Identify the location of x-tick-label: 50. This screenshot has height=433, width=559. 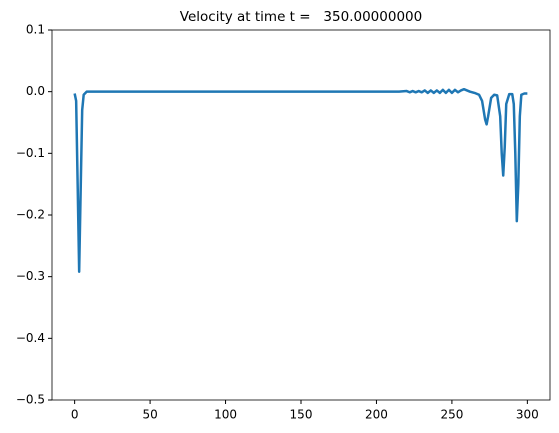
(149, 415).